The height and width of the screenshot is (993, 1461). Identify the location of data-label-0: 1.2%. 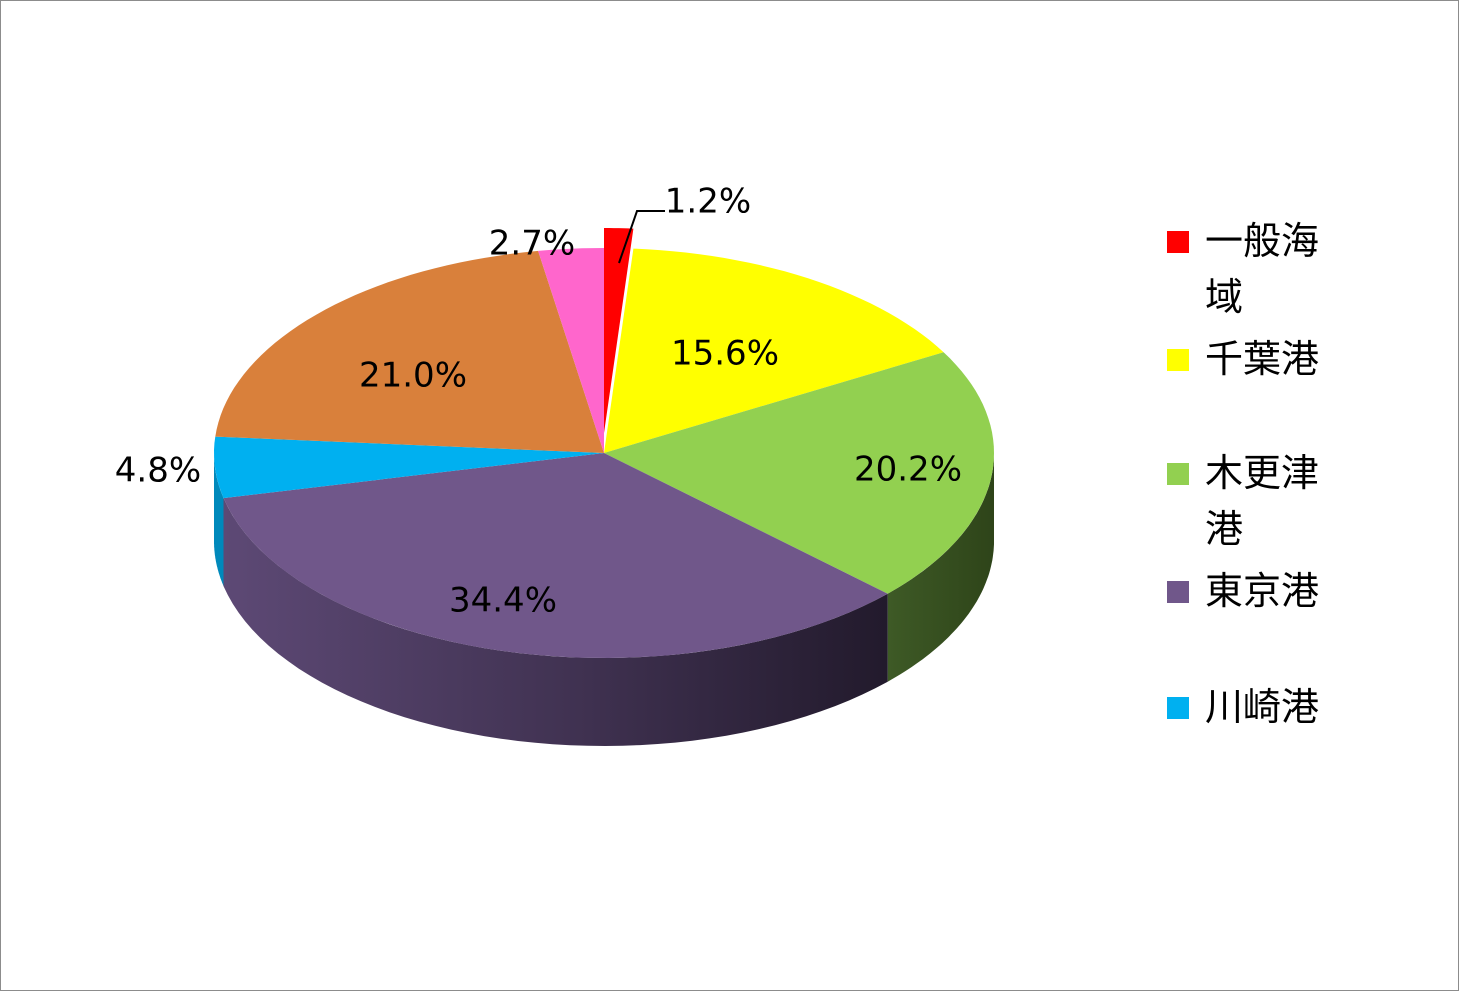
(708, 202).